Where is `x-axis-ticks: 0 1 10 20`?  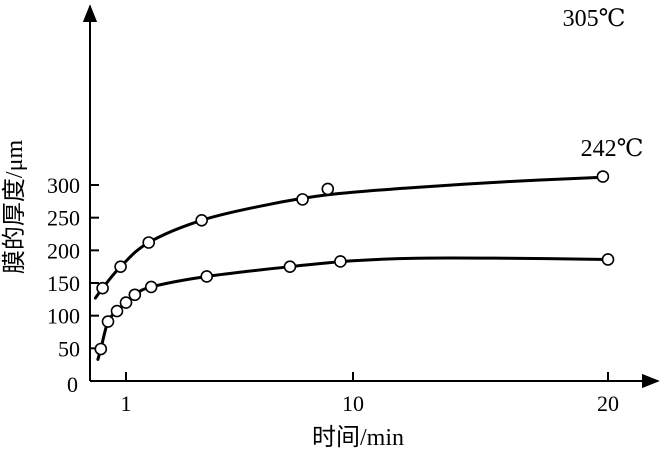
x-axis-ticks: 0 1 10 20 is located at coordinates (343, 394).